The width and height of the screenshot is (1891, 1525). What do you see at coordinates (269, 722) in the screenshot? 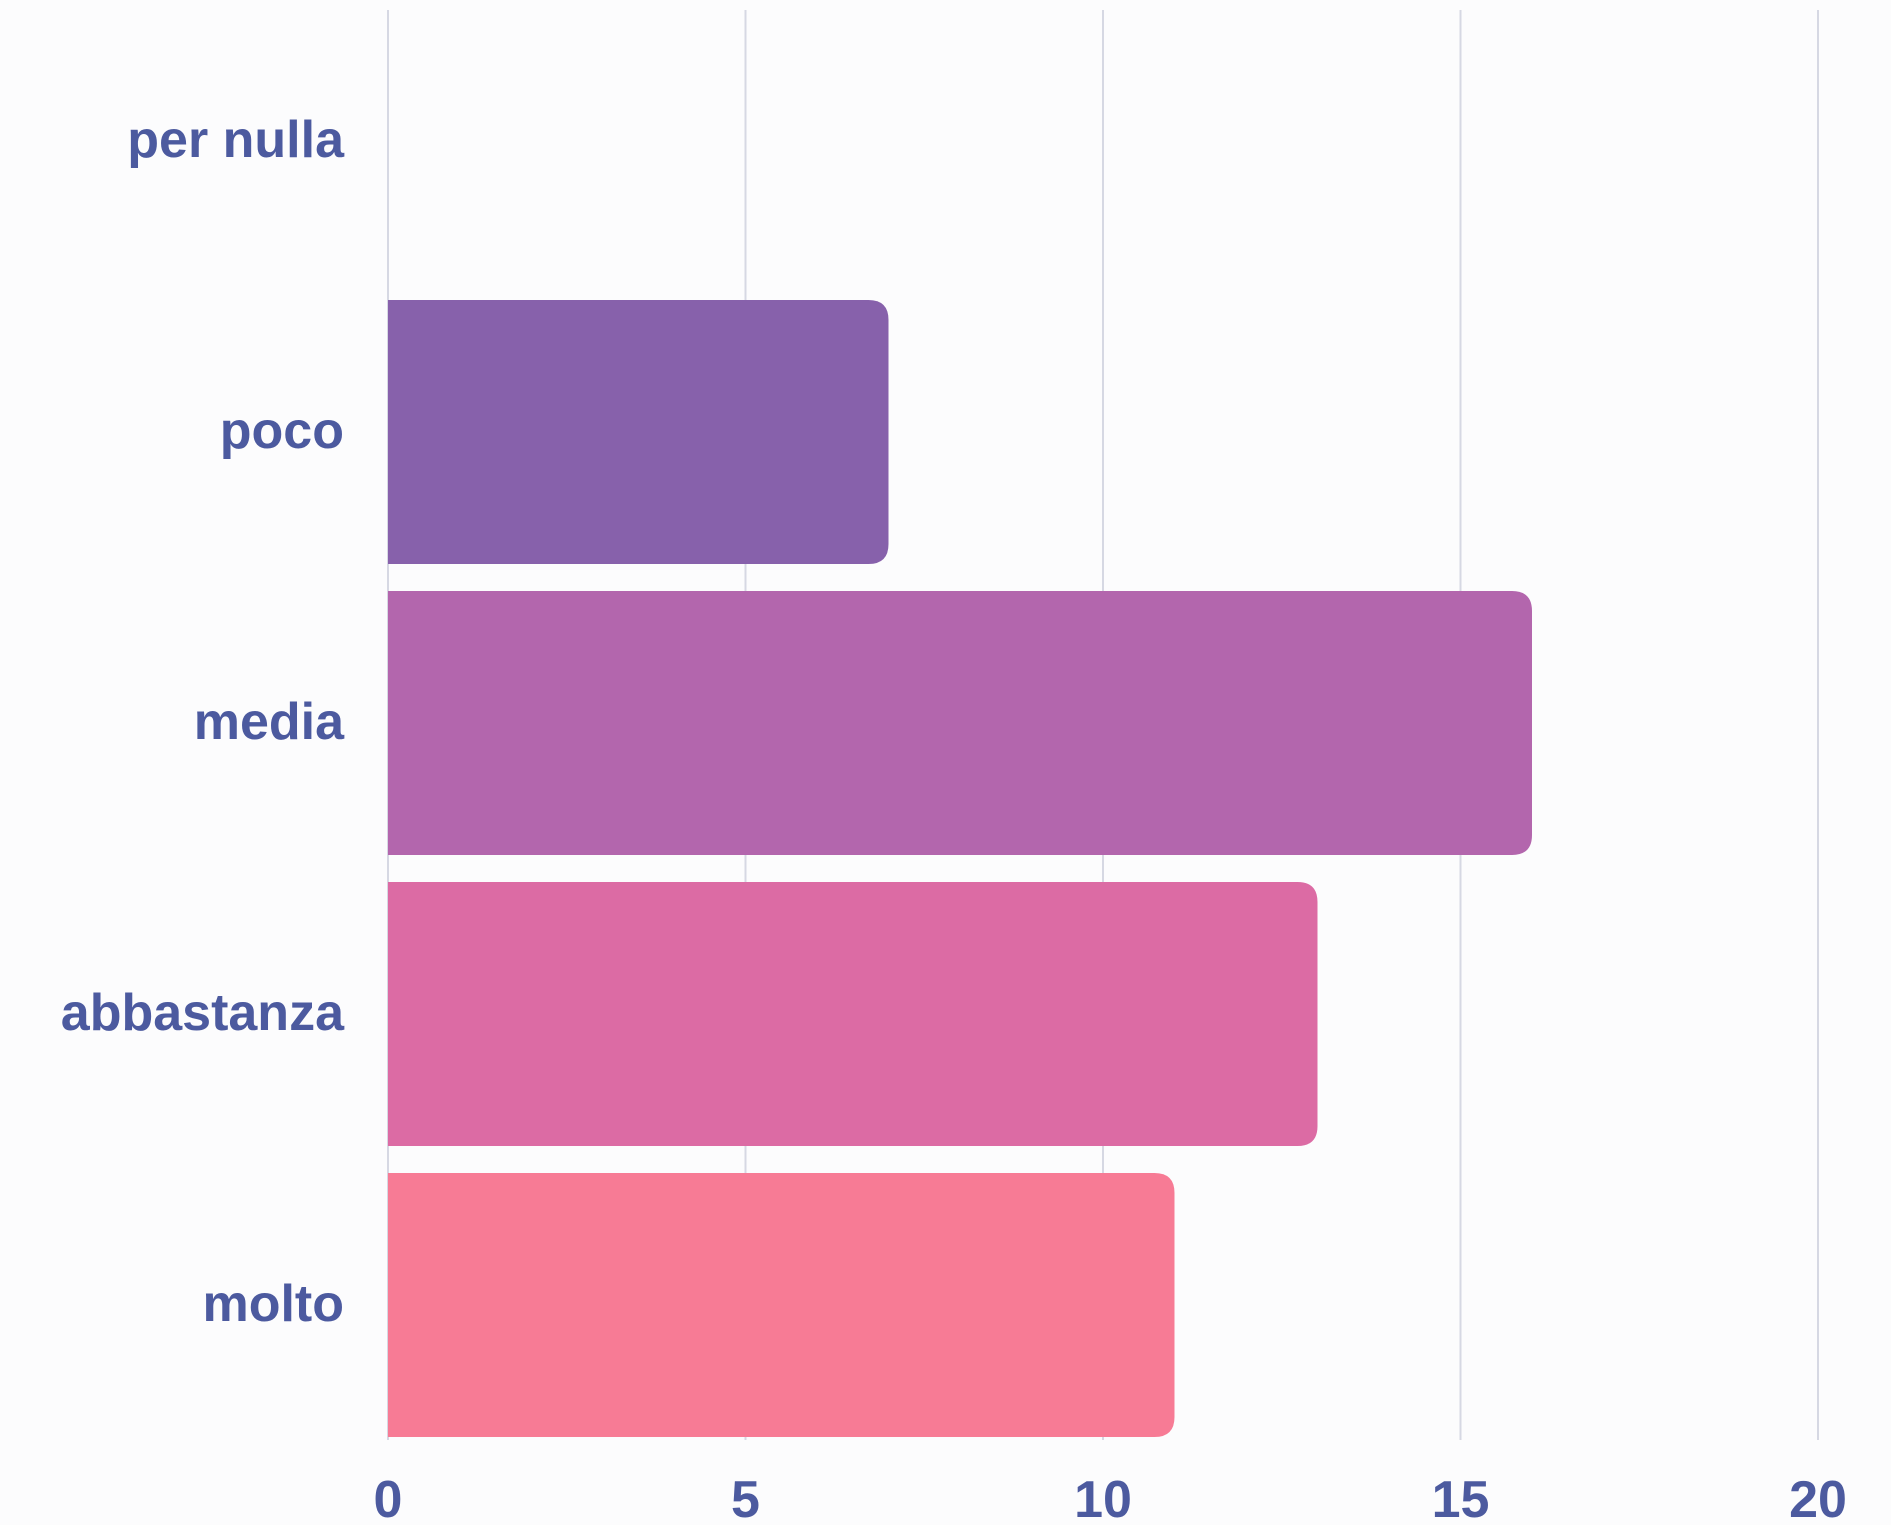
I see `category-label: media` at bounding box center [269, 722].